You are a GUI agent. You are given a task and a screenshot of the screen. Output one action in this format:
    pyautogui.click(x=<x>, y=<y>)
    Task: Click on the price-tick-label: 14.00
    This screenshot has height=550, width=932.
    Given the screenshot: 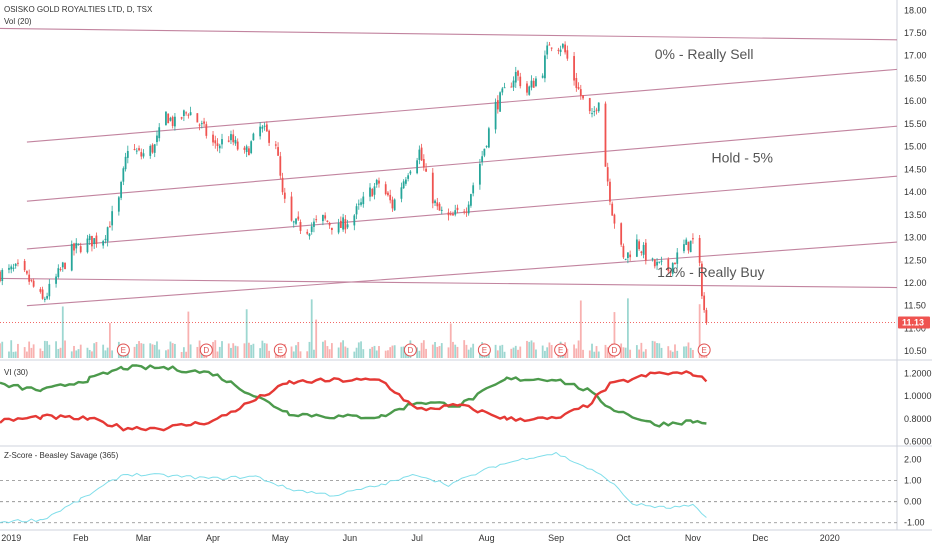 What is the action you would take?
    pyautogui.click(x=915, y=192)
    